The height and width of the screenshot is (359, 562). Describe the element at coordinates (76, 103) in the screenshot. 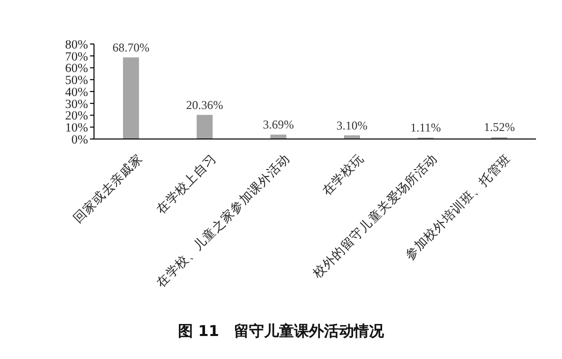

I see `y-tick-label: 30%` at that location.